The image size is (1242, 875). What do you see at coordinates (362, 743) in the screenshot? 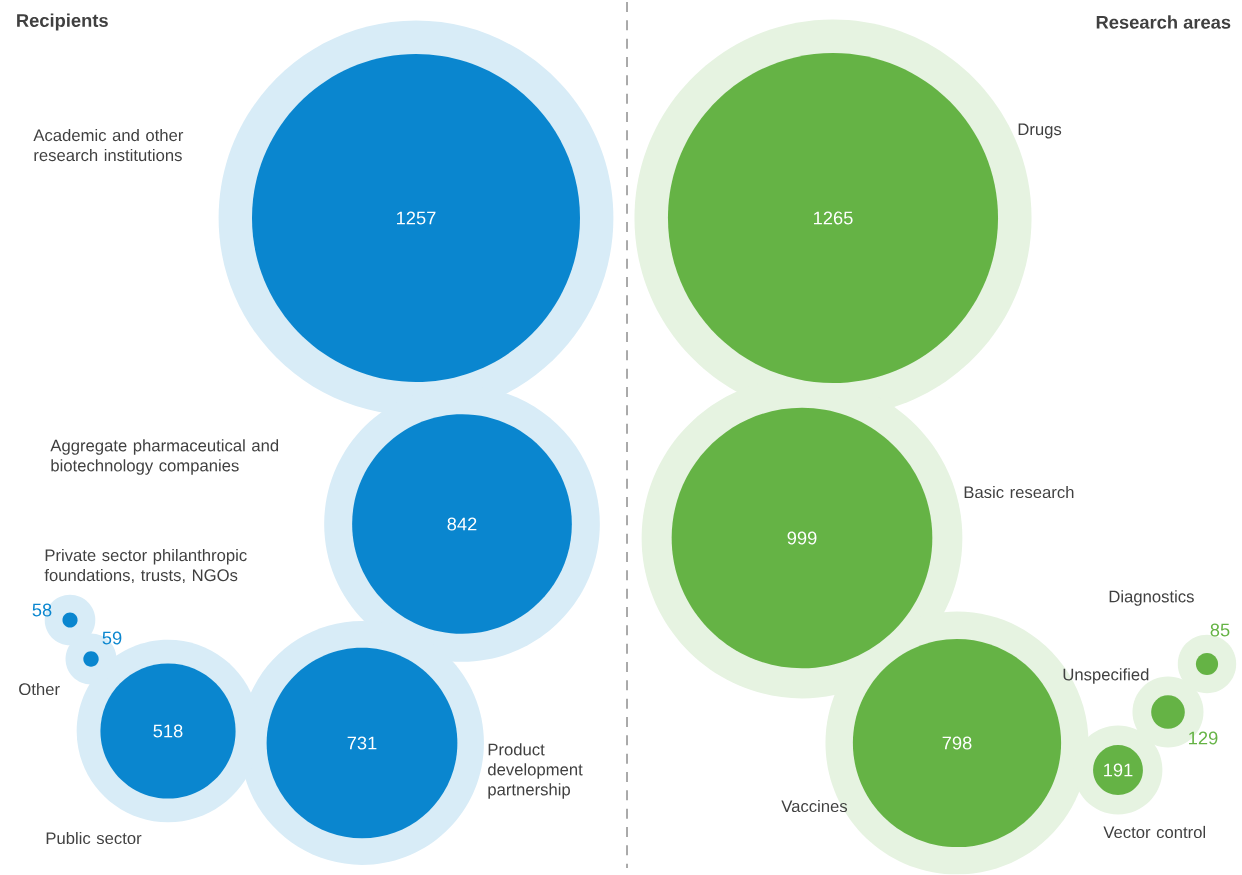
I see `data-label: 731` at bounding box center [362, 743].